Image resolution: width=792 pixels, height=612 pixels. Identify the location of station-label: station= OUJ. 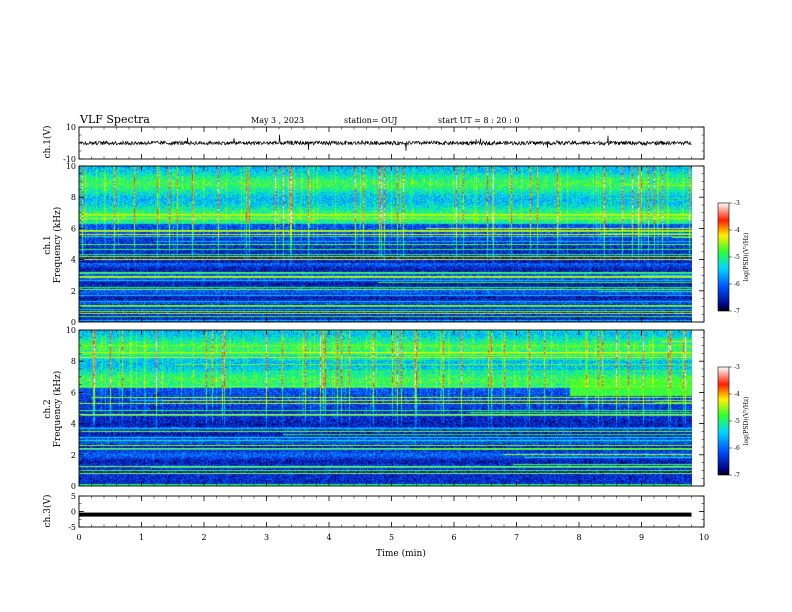
(371, 120).